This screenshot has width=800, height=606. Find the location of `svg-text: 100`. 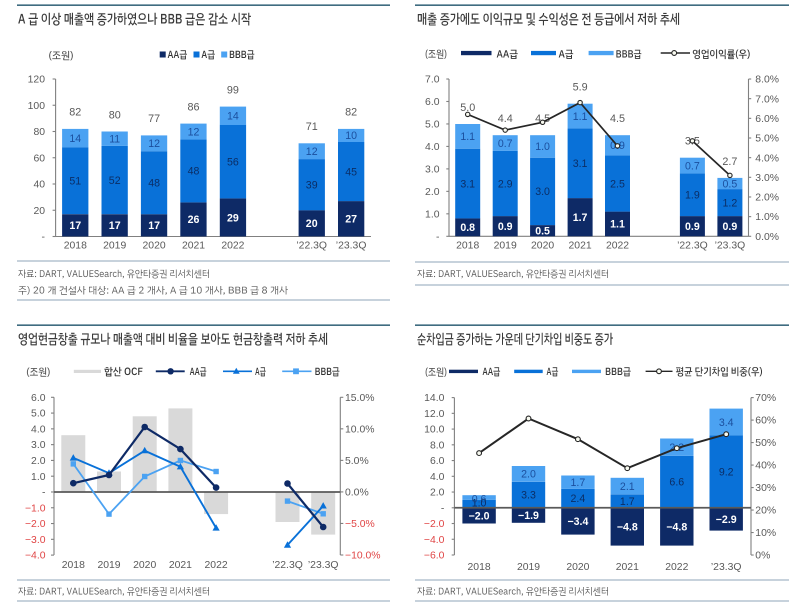

svg-text: 100 is located at coordinates (37, 106).